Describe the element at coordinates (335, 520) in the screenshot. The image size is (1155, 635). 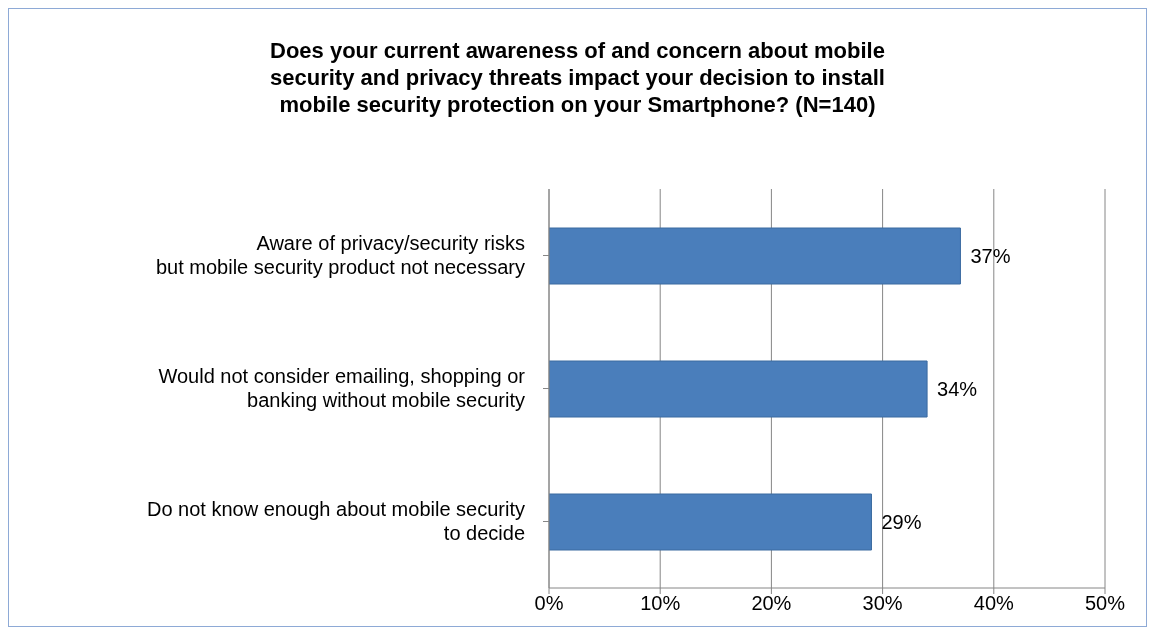
I see `y-tick-label: Do not know enough about mobile security to decide` at that location.